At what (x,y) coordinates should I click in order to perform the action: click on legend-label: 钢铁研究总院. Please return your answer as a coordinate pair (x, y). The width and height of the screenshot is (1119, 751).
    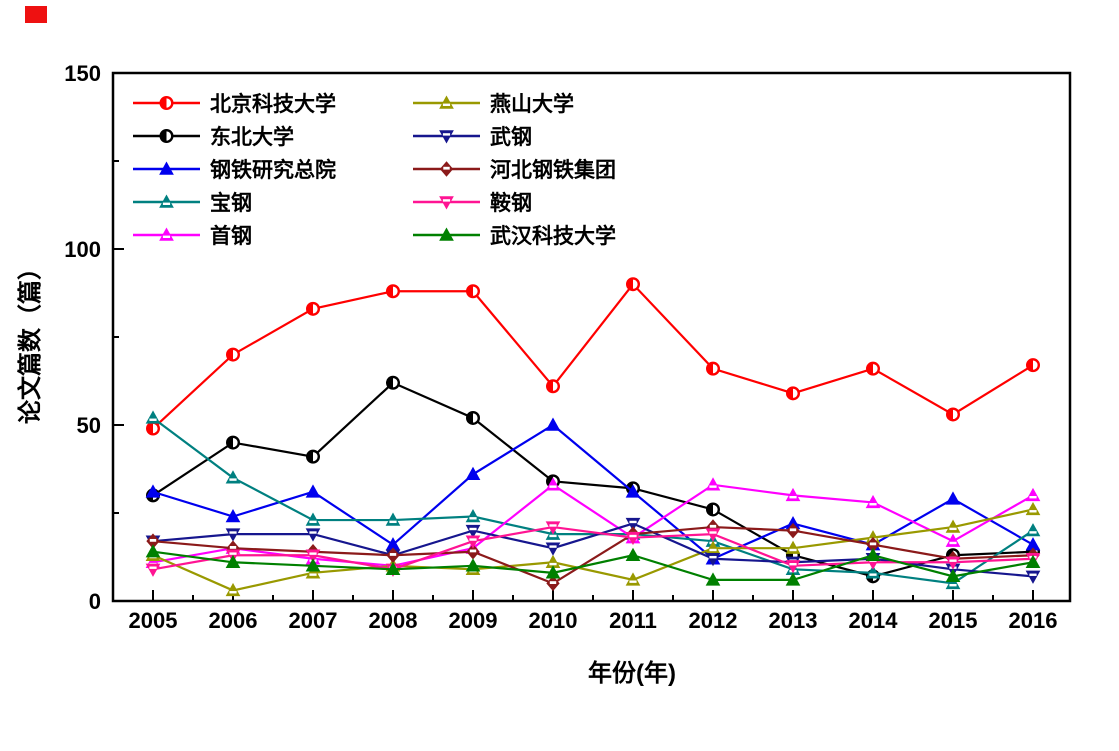
    Looking at the image, I should click on (273, 170).